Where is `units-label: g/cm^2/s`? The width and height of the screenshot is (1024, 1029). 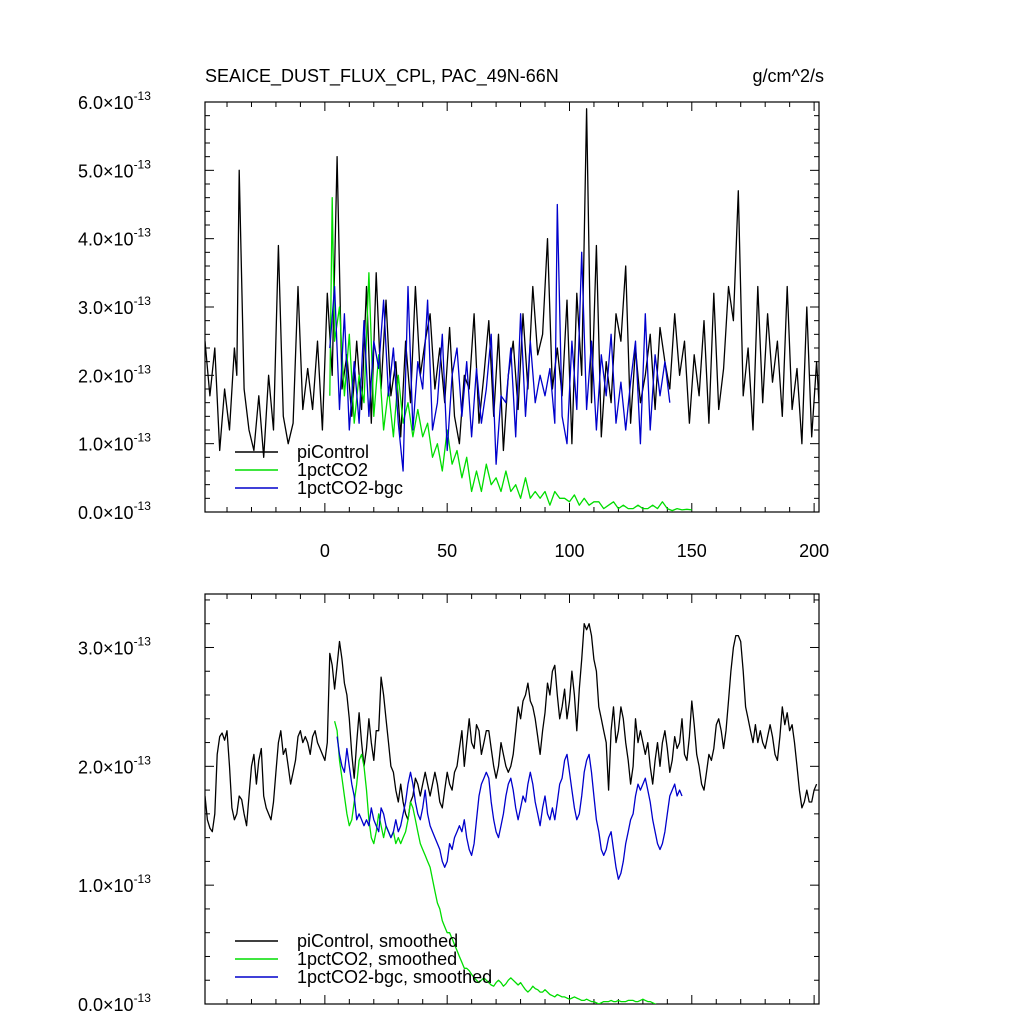
units-label: g/cm^2/s is located at coordinates (788, 76).